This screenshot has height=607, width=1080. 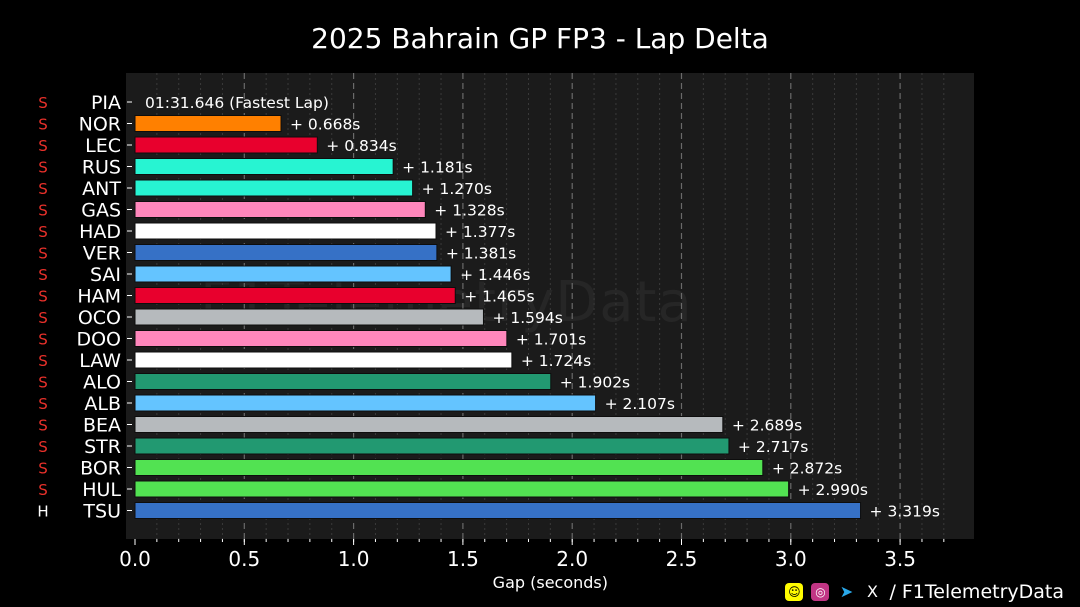 I want to click on bar-sai, so click(x=293, y=274).